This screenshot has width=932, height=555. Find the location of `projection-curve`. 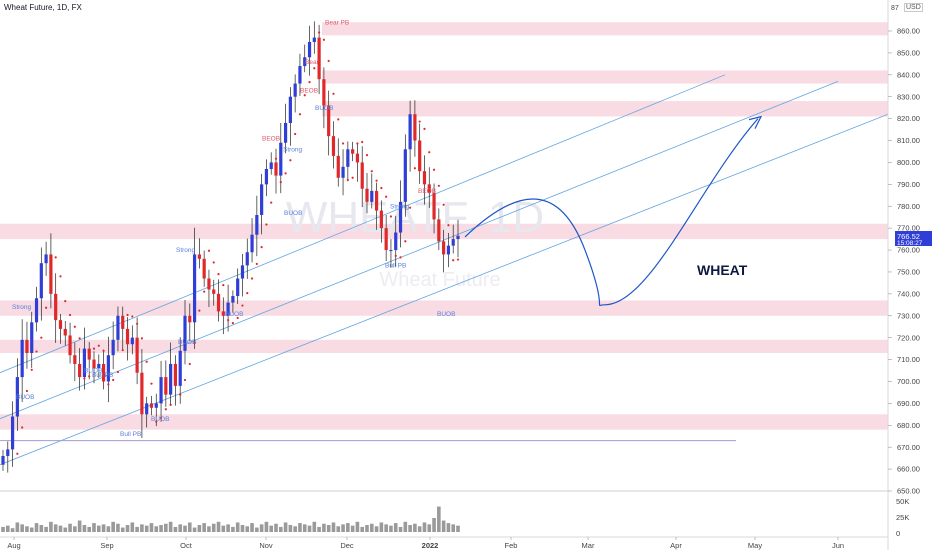

projection-curve is located at coordinates (611, 212).